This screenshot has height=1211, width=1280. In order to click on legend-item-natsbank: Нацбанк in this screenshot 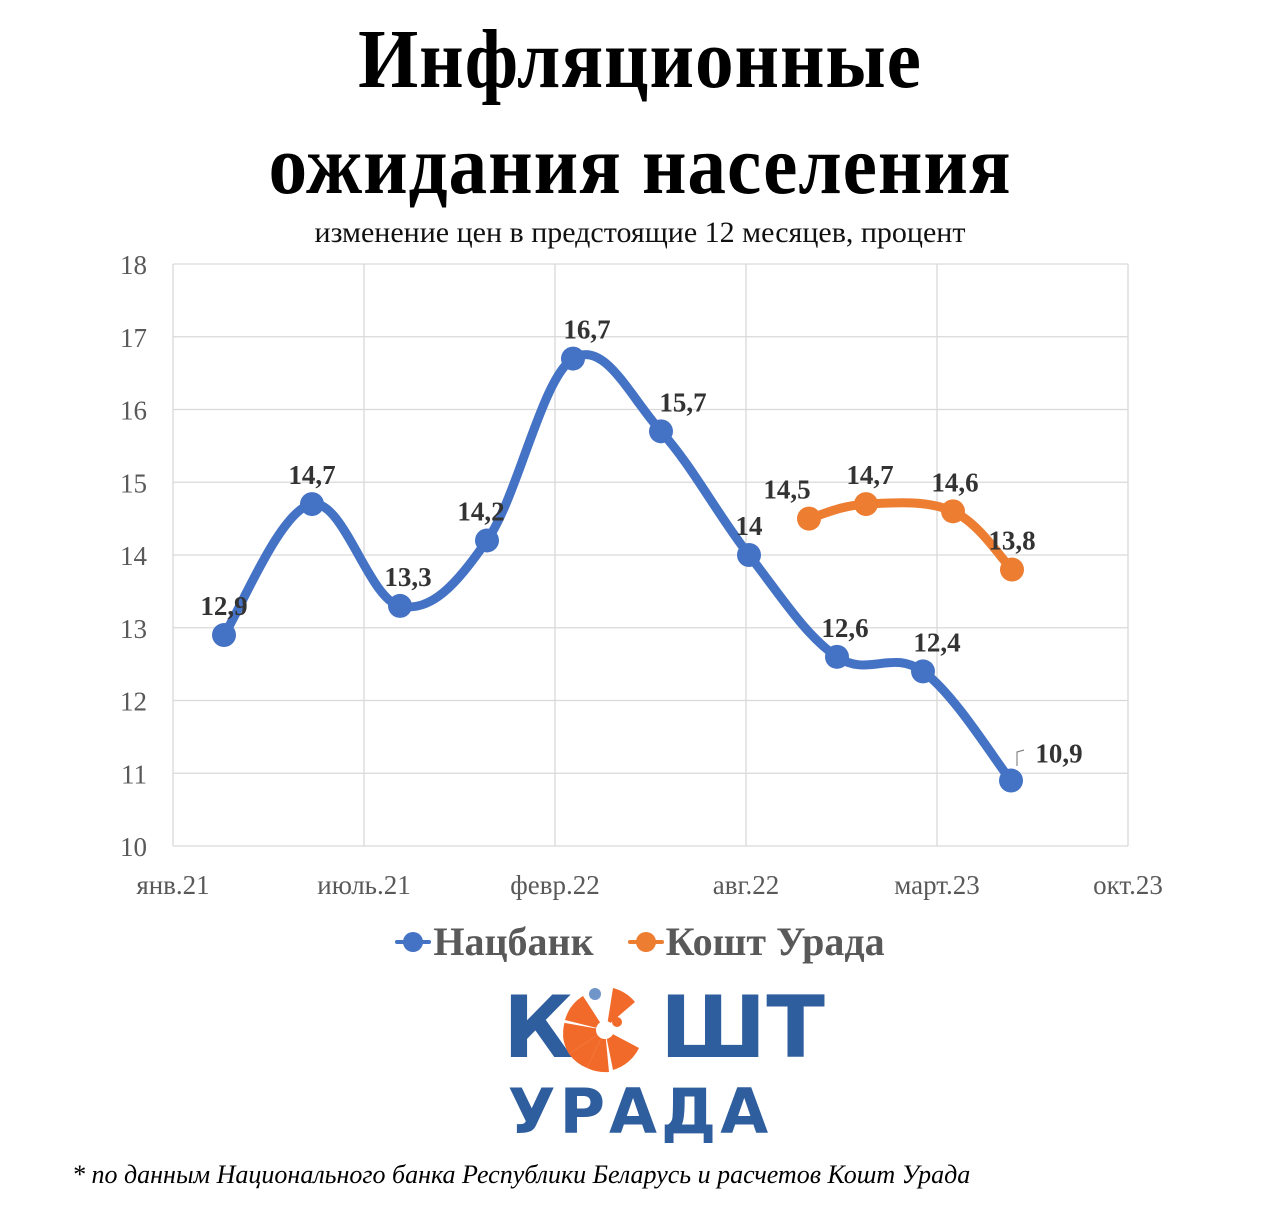, I will do `click(494, 941)`.